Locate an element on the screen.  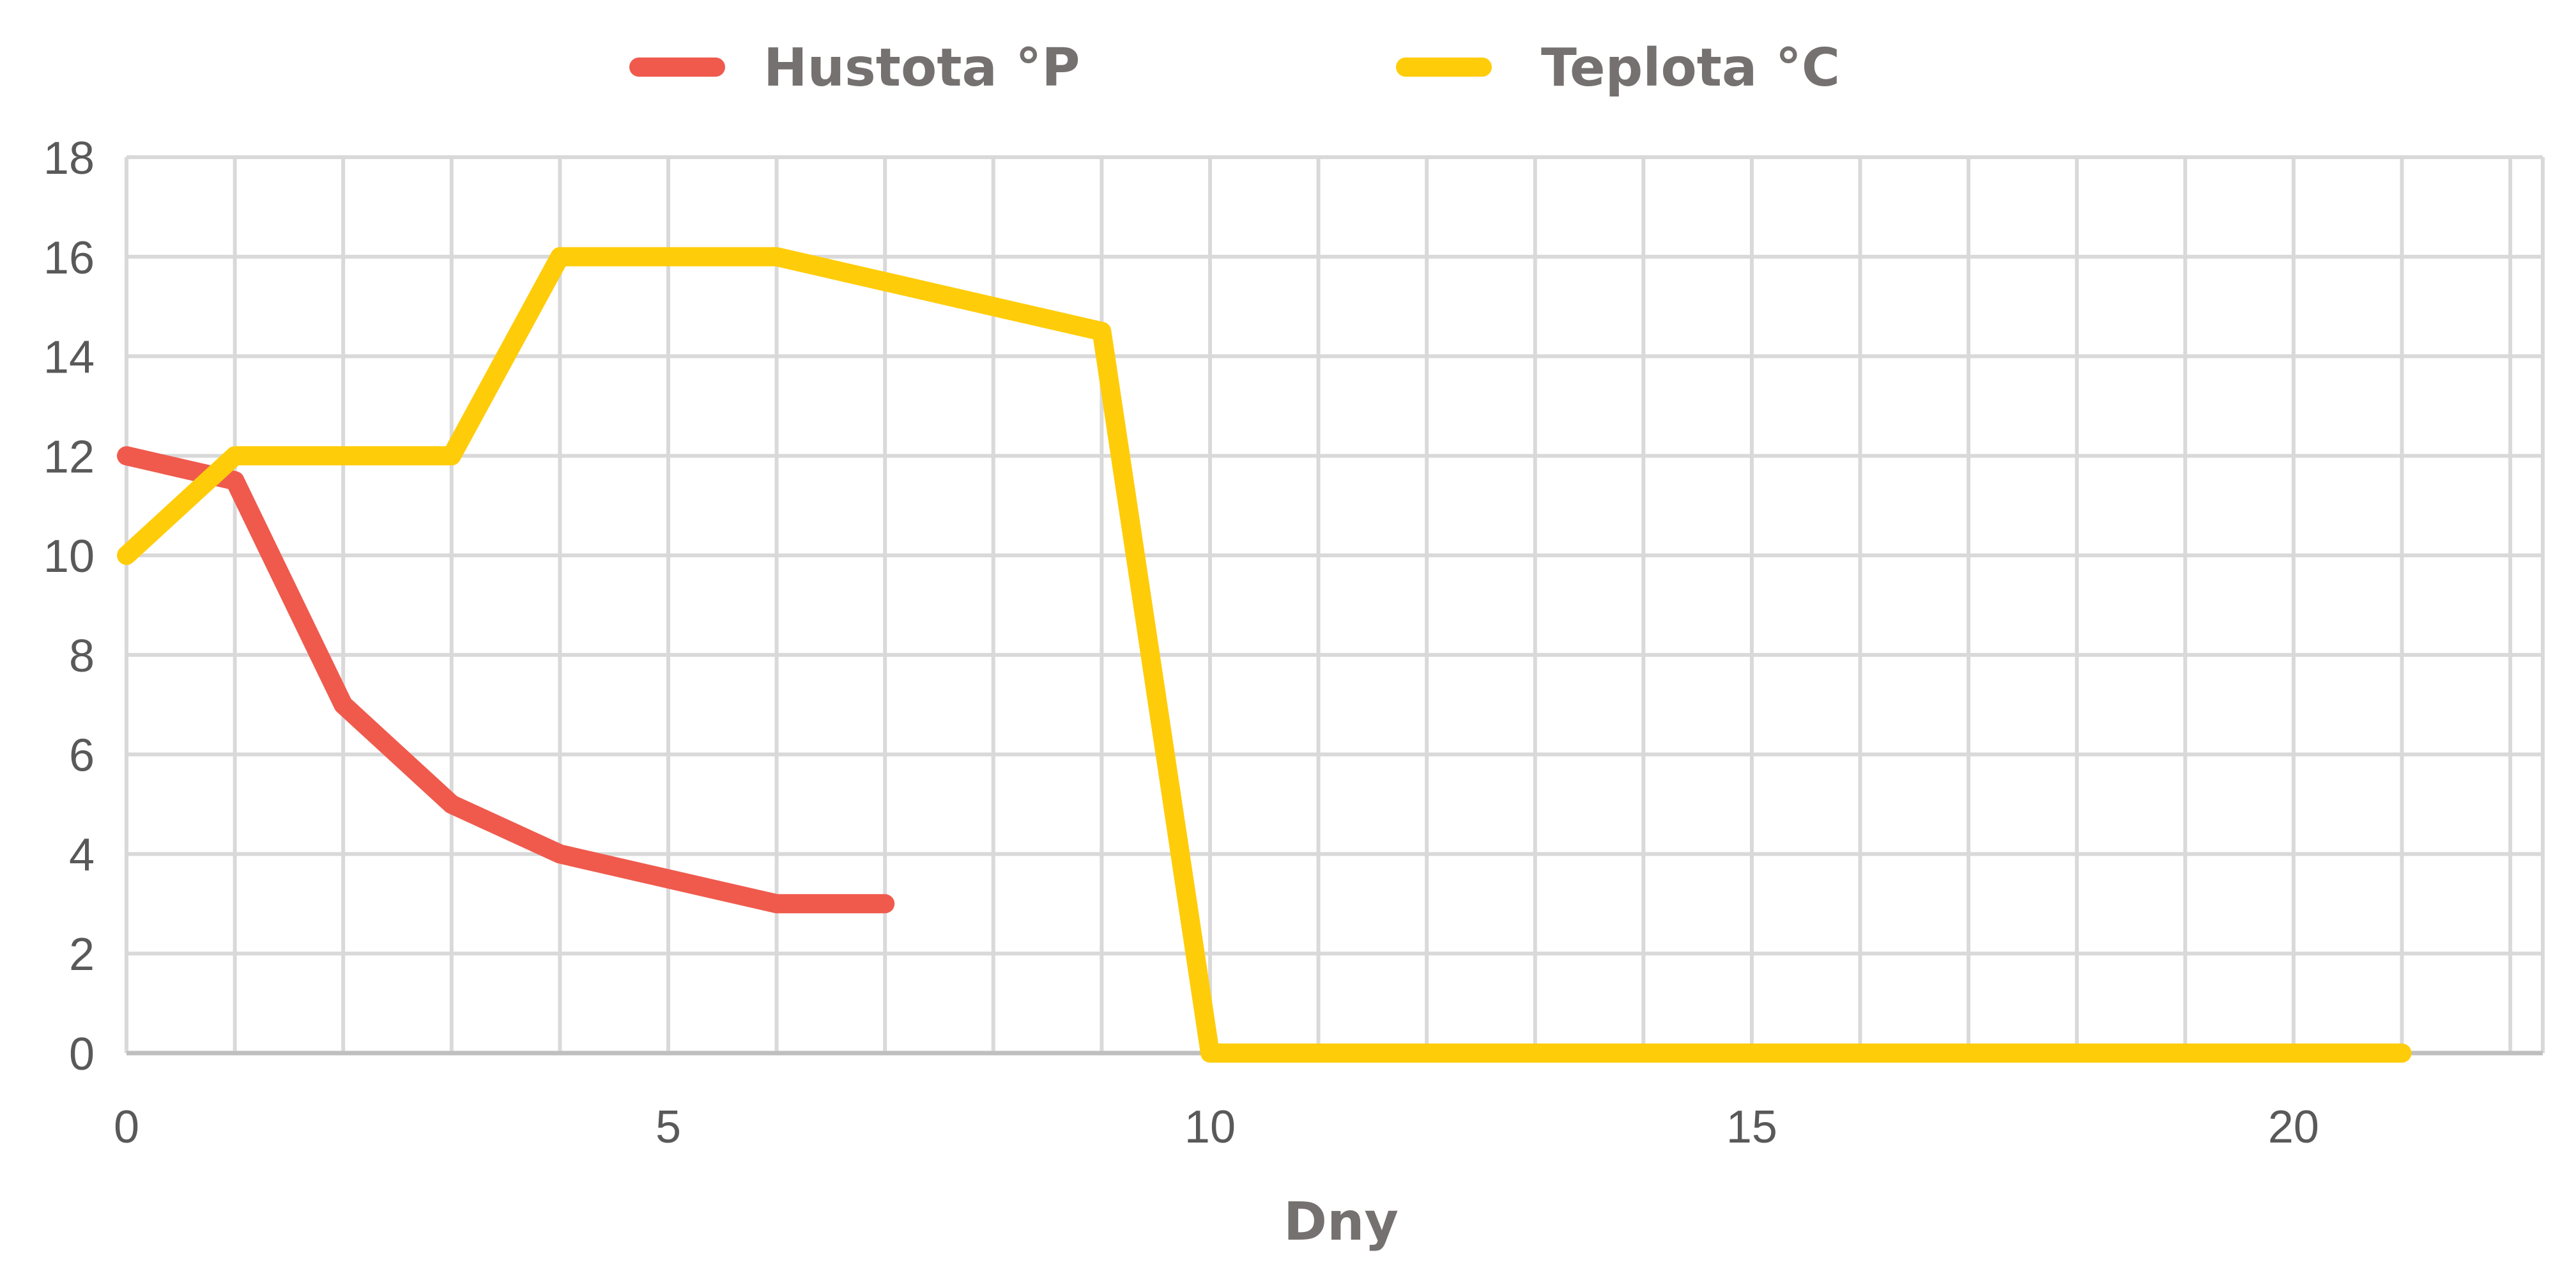
legend: Hustota °P Teplota °C is located at coordinates (1234, 68).